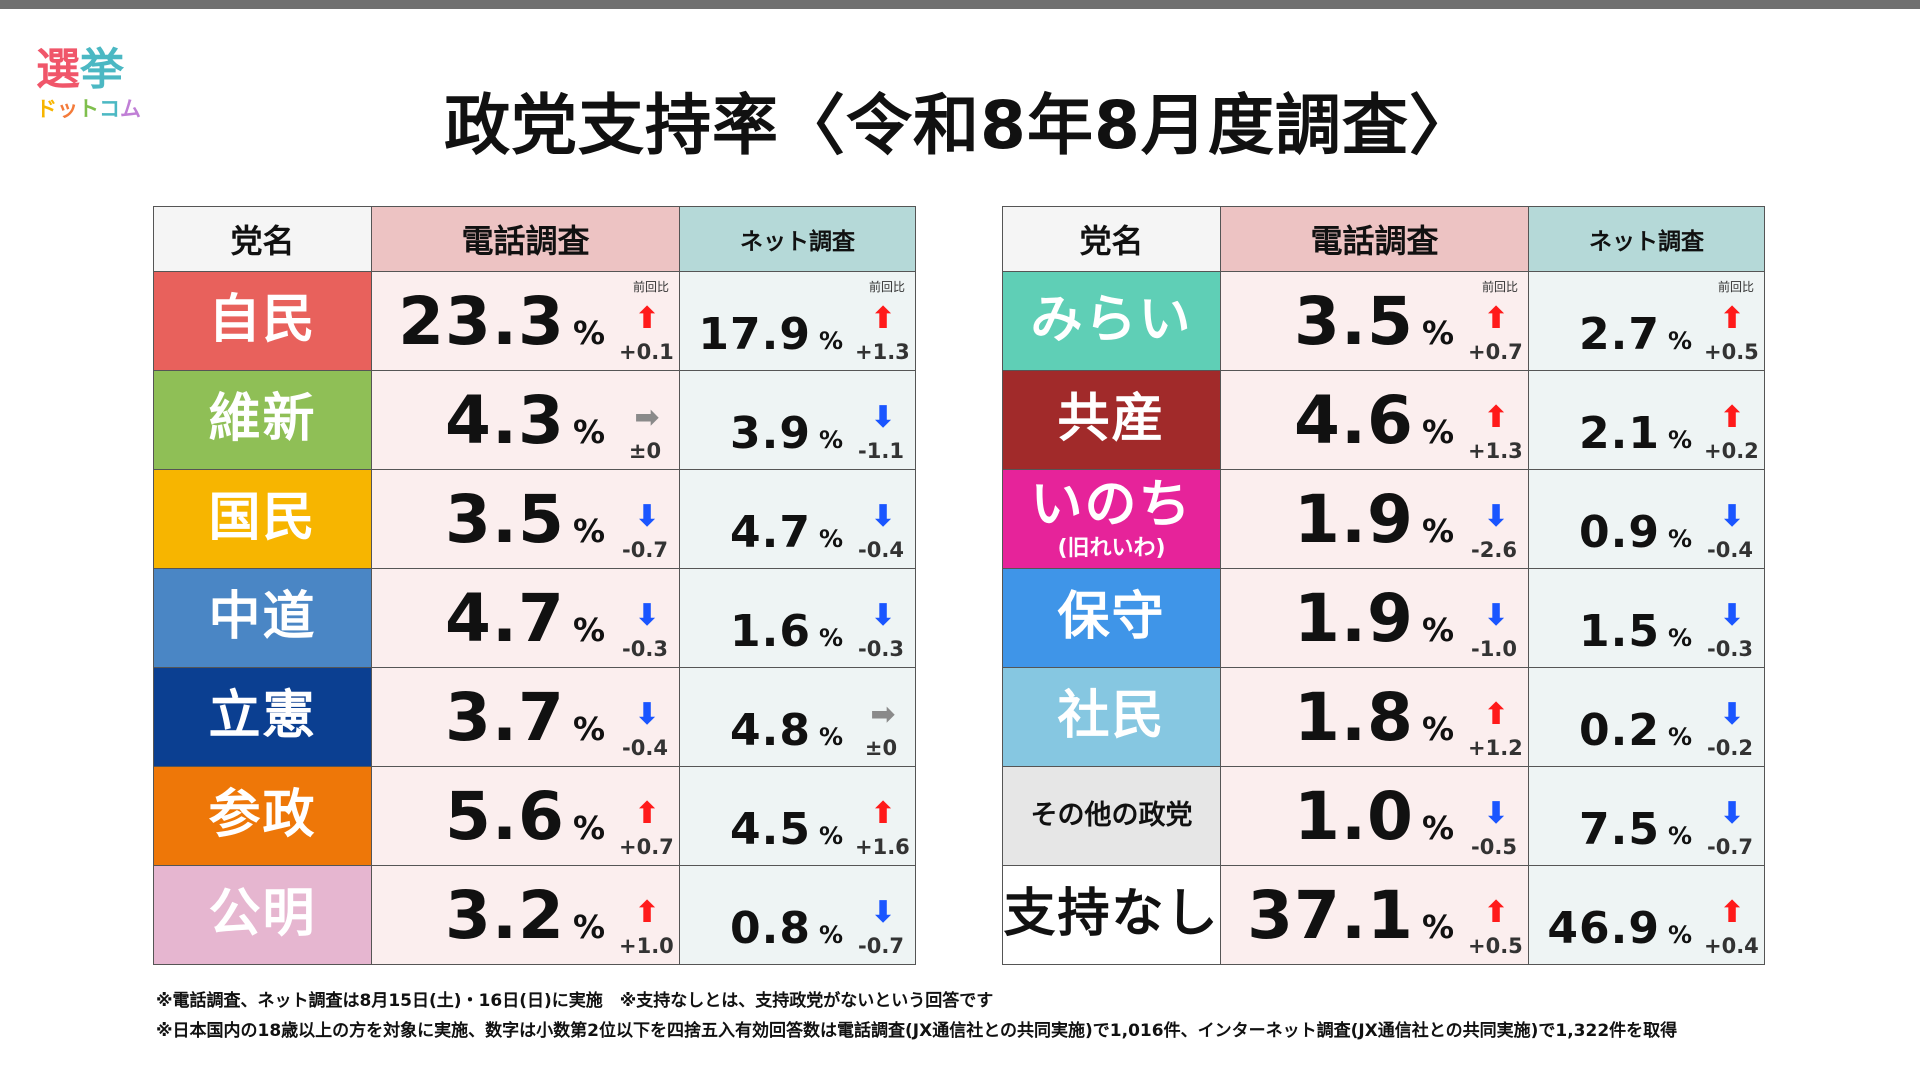 Image resolution: width=1920 pixels, height=1080 pixels. What do you see at coordinates (1111, 420) in the screenshot?
I see `party-name-cell: 共産` at bounding box center [1111, 420].